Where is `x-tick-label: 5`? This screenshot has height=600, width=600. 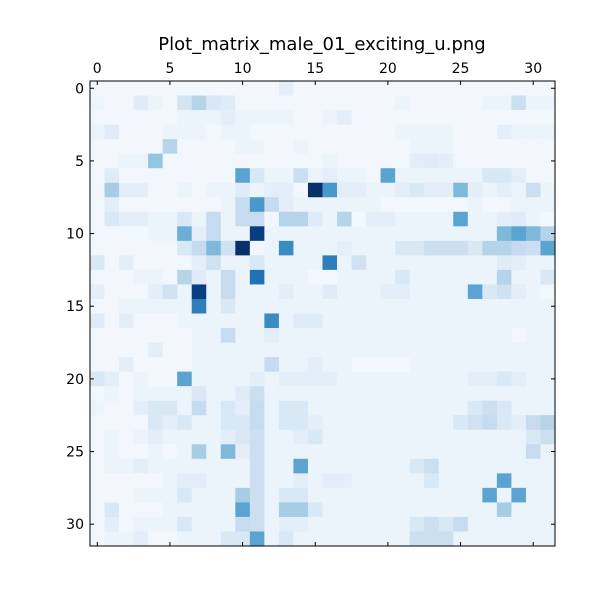 x-tick-label: 5 is located at coordinates (169, 69).